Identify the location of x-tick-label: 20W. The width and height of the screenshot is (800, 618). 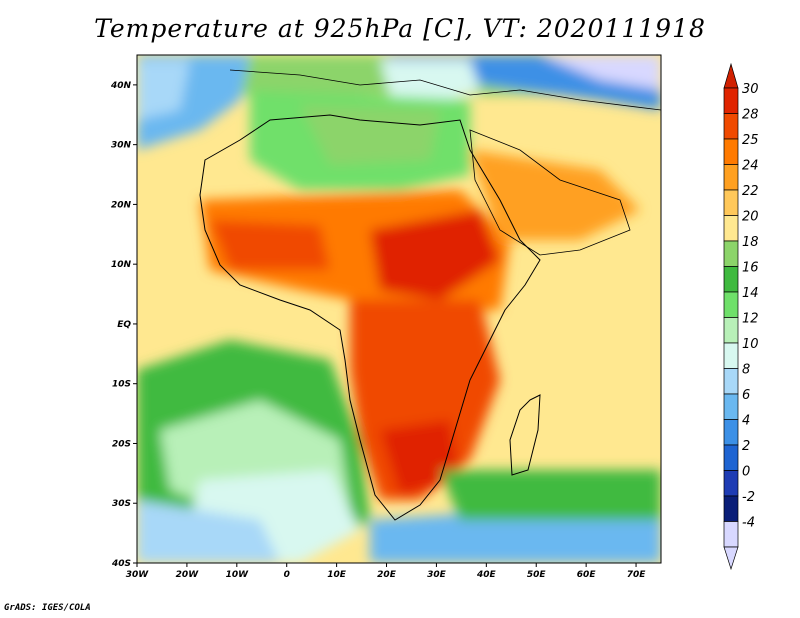
(188, 575).